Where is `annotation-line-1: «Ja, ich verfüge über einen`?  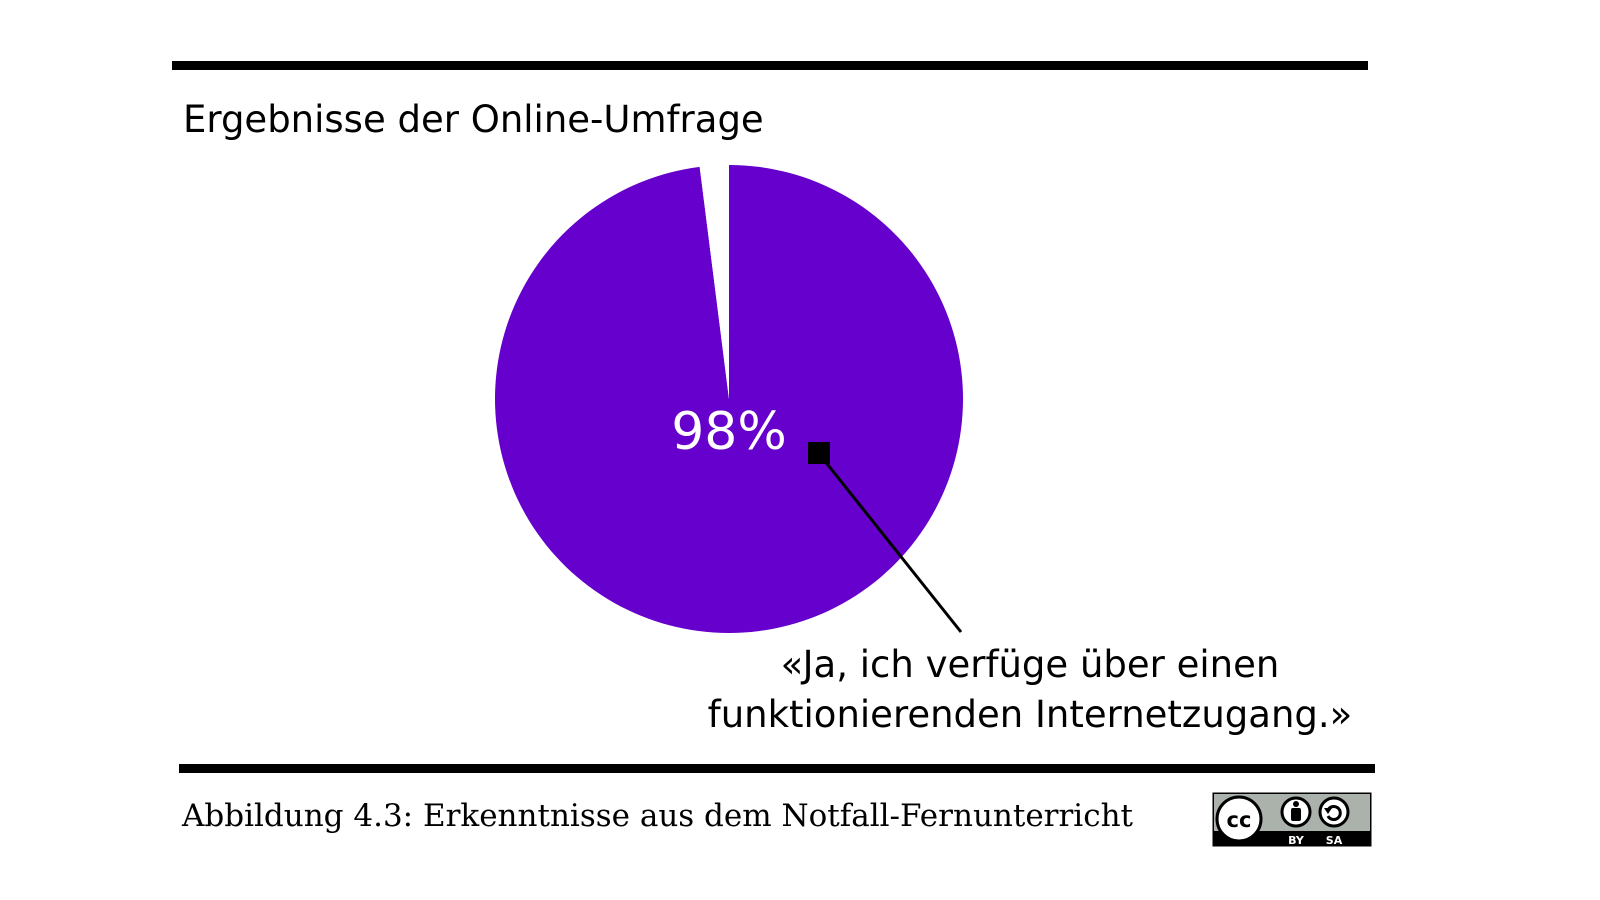
annotation-line-1: «Ja, ich verfüge über einen is located at coordinates (1030, 664).